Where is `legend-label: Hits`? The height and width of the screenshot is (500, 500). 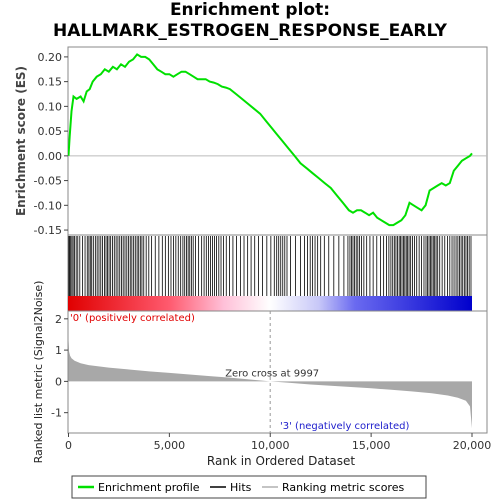
legend-label: Hits is located at coordinates (241, 487).